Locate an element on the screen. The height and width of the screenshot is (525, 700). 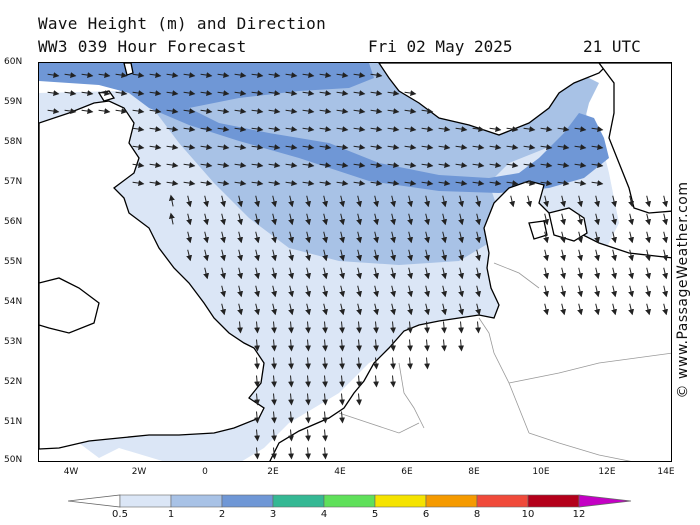
lat-label-52n: 52N is located at coordinates (13, 382).